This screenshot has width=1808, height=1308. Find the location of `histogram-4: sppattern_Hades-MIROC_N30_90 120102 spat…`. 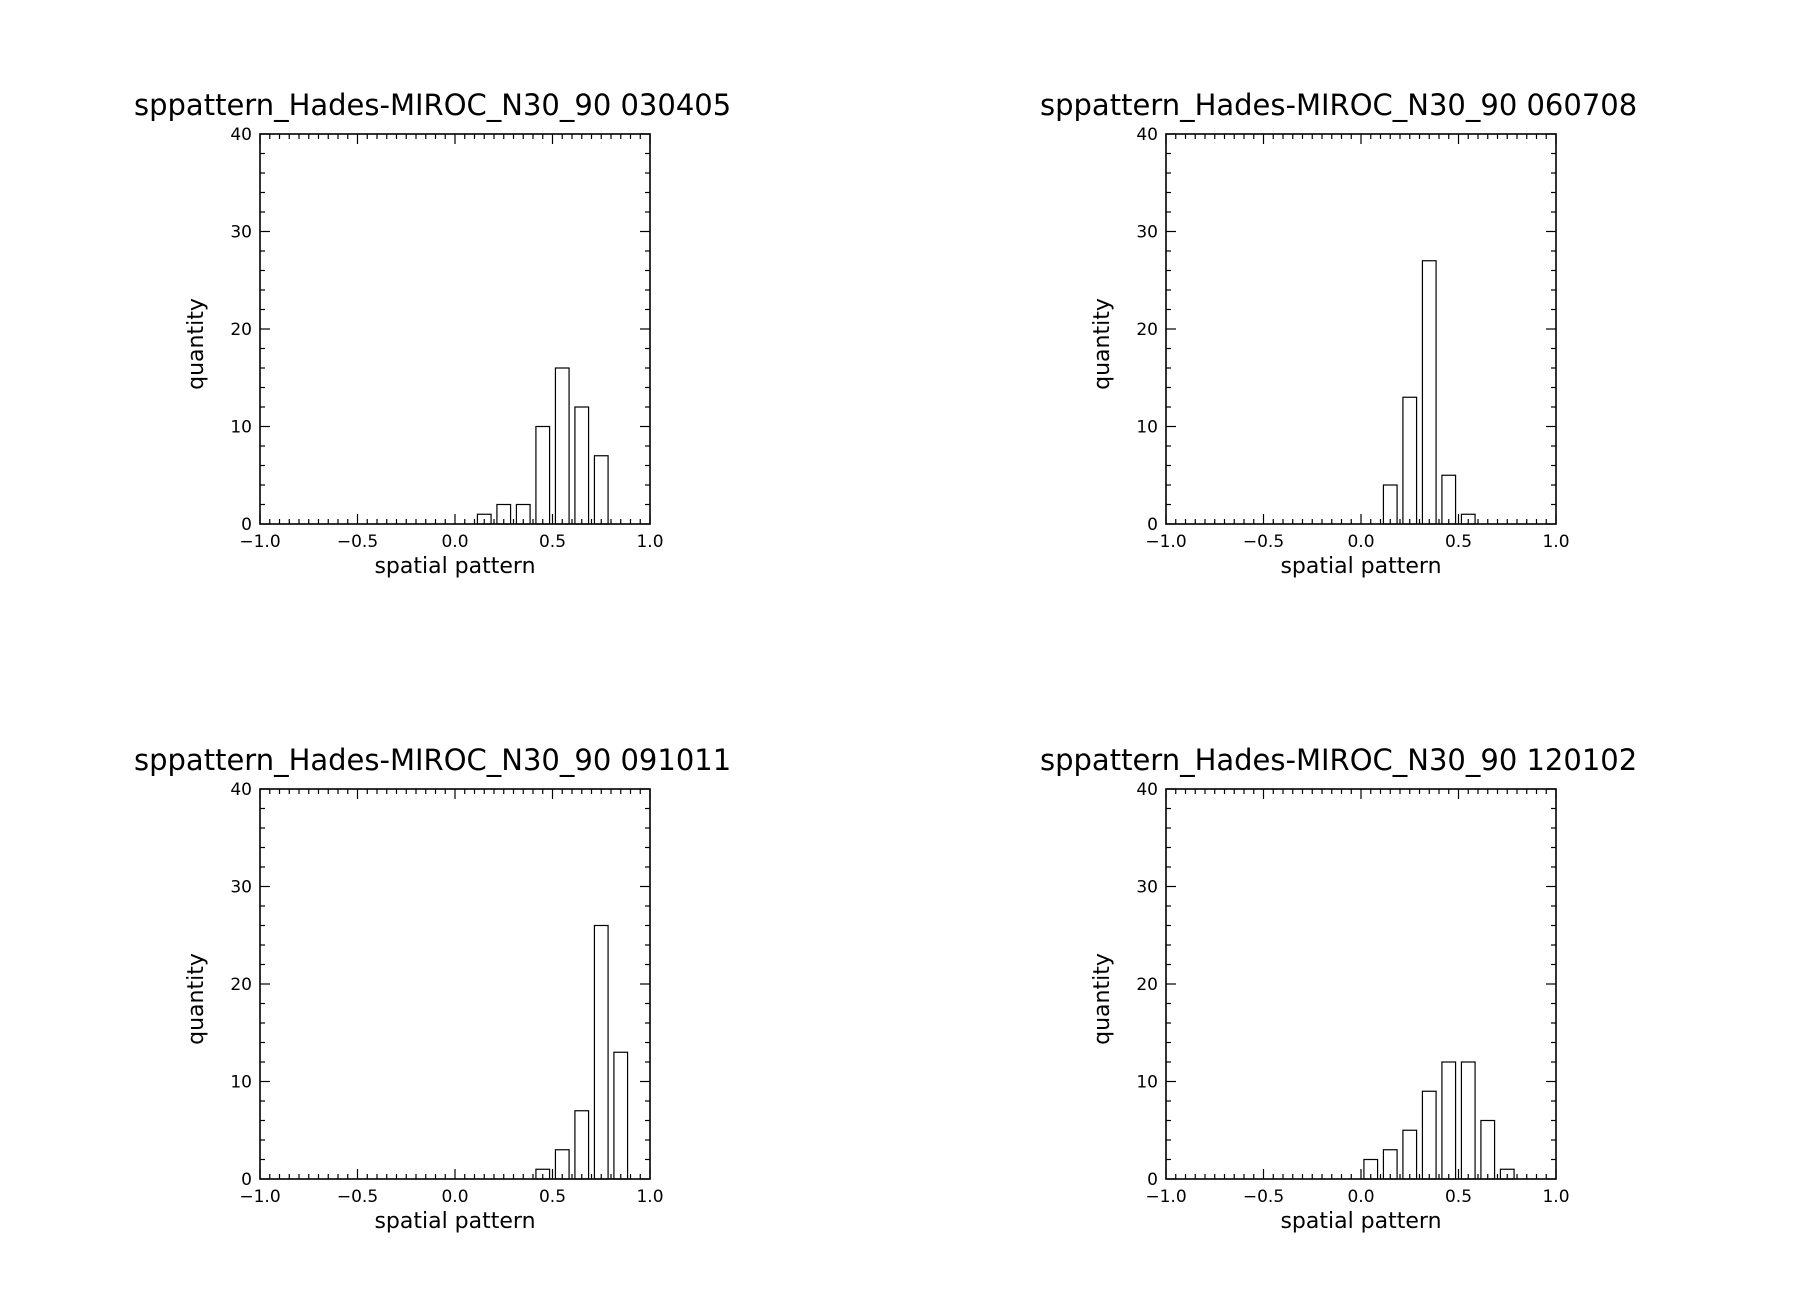

histogram-4: sppattern_Hades-MIROC_N30_90 120102 spat… is located at coordinates (1338, 988).